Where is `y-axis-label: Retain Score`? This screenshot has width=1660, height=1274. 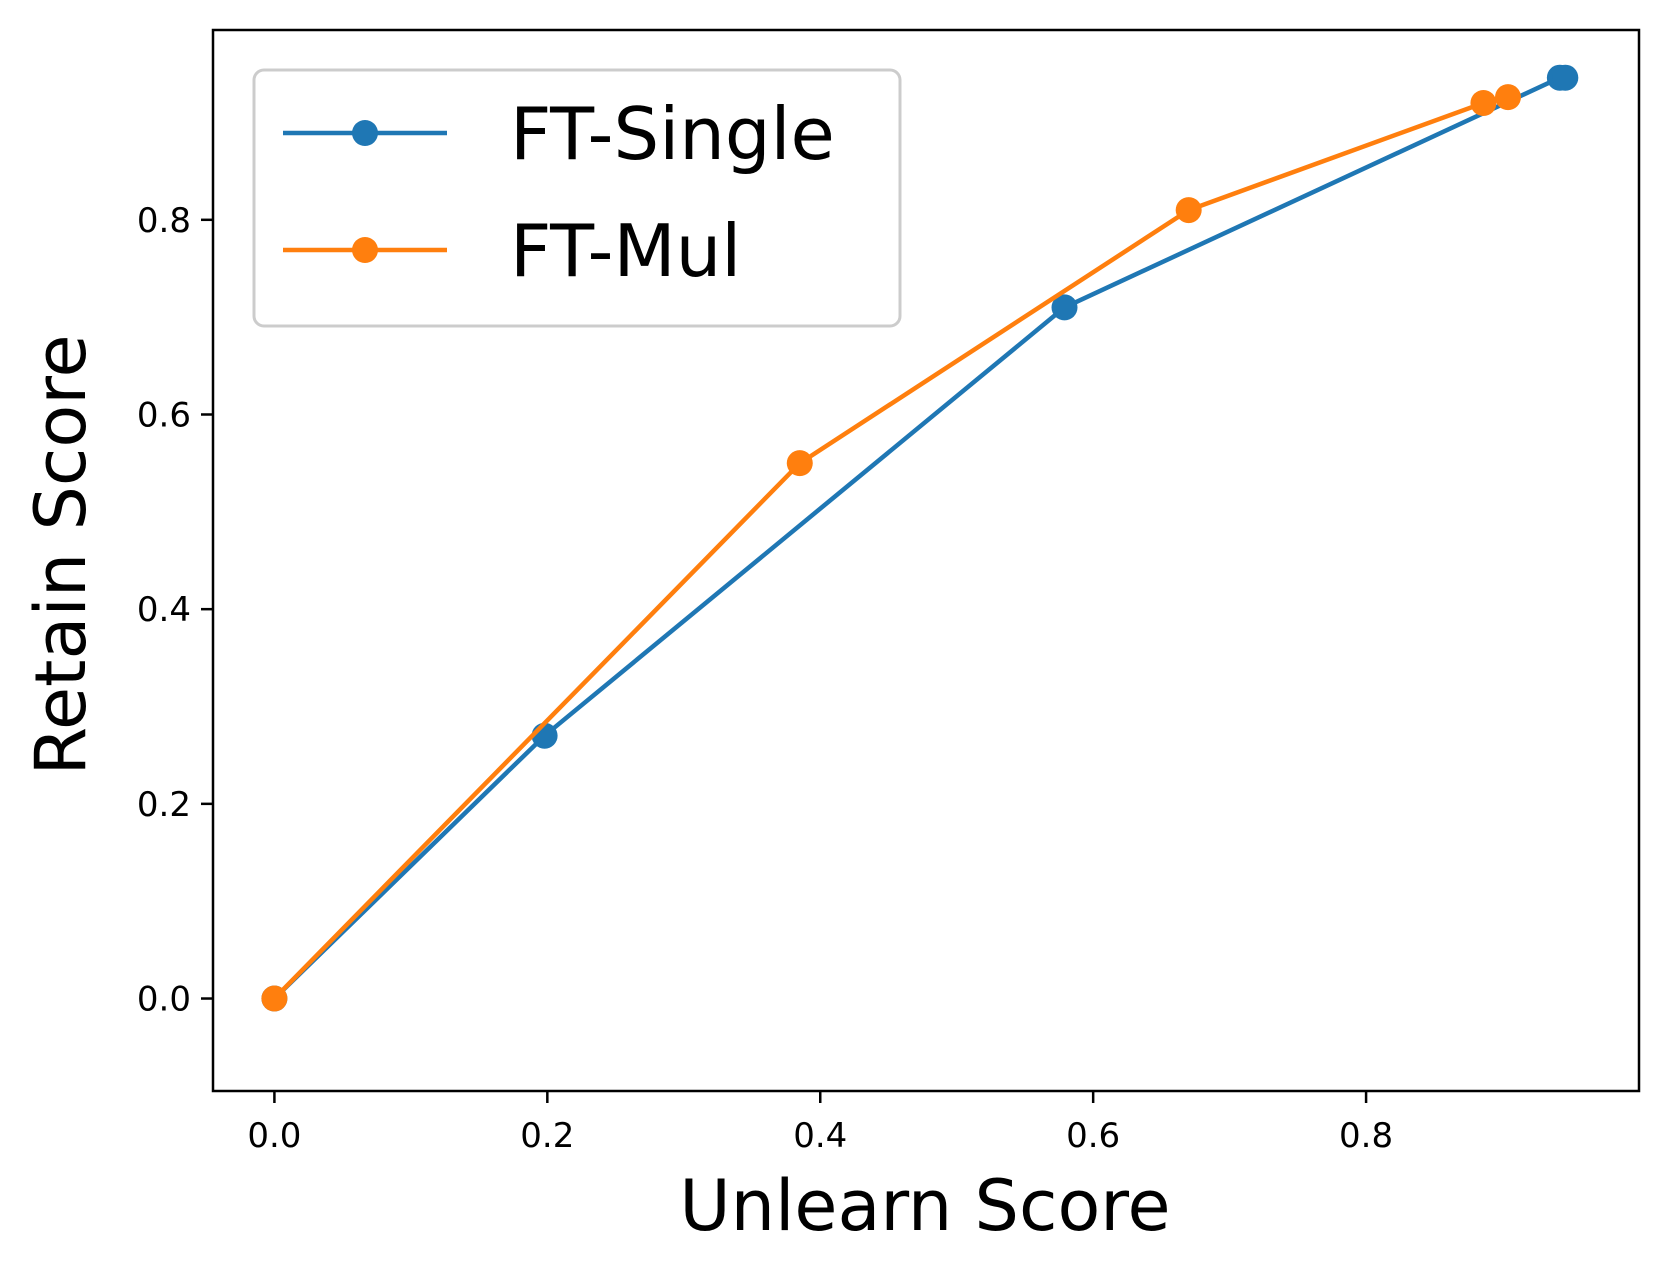 y-axis-label: Retain Score is located at coordinates (61, 554).